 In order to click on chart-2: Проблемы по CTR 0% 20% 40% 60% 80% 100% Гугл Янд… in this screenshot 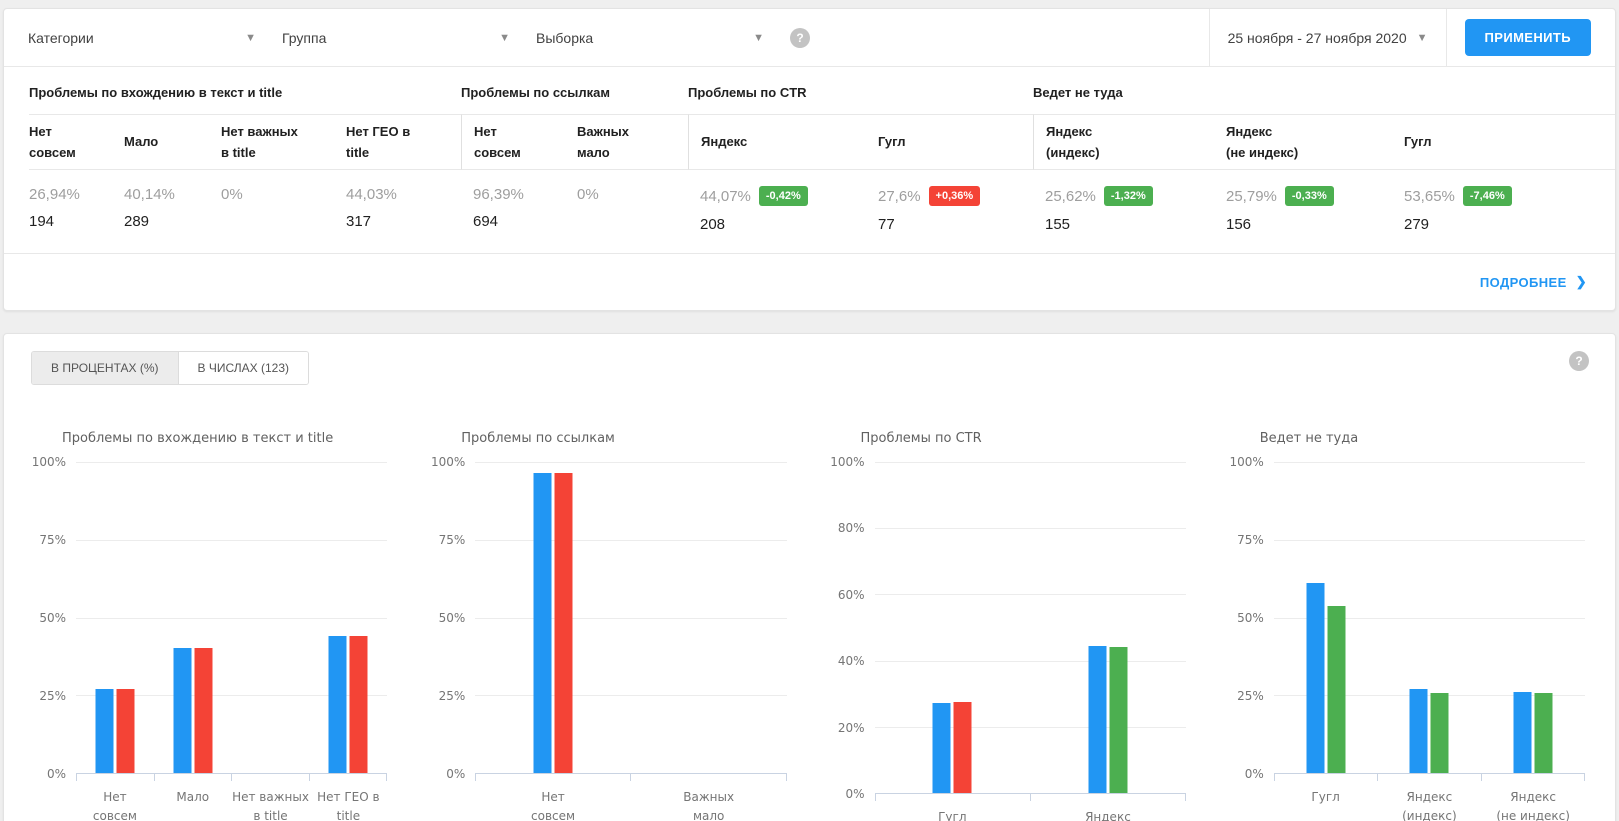, I will do `click(1008, 626)`.